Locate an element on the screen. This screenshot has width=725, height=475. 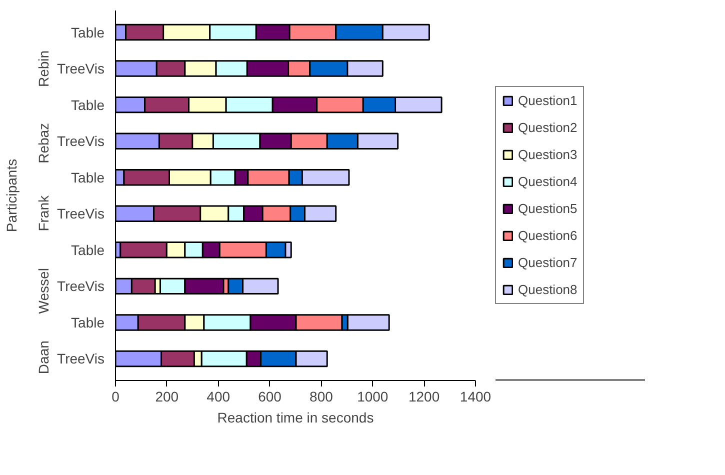
text: Rebaz is located at coordinates (44, 143).